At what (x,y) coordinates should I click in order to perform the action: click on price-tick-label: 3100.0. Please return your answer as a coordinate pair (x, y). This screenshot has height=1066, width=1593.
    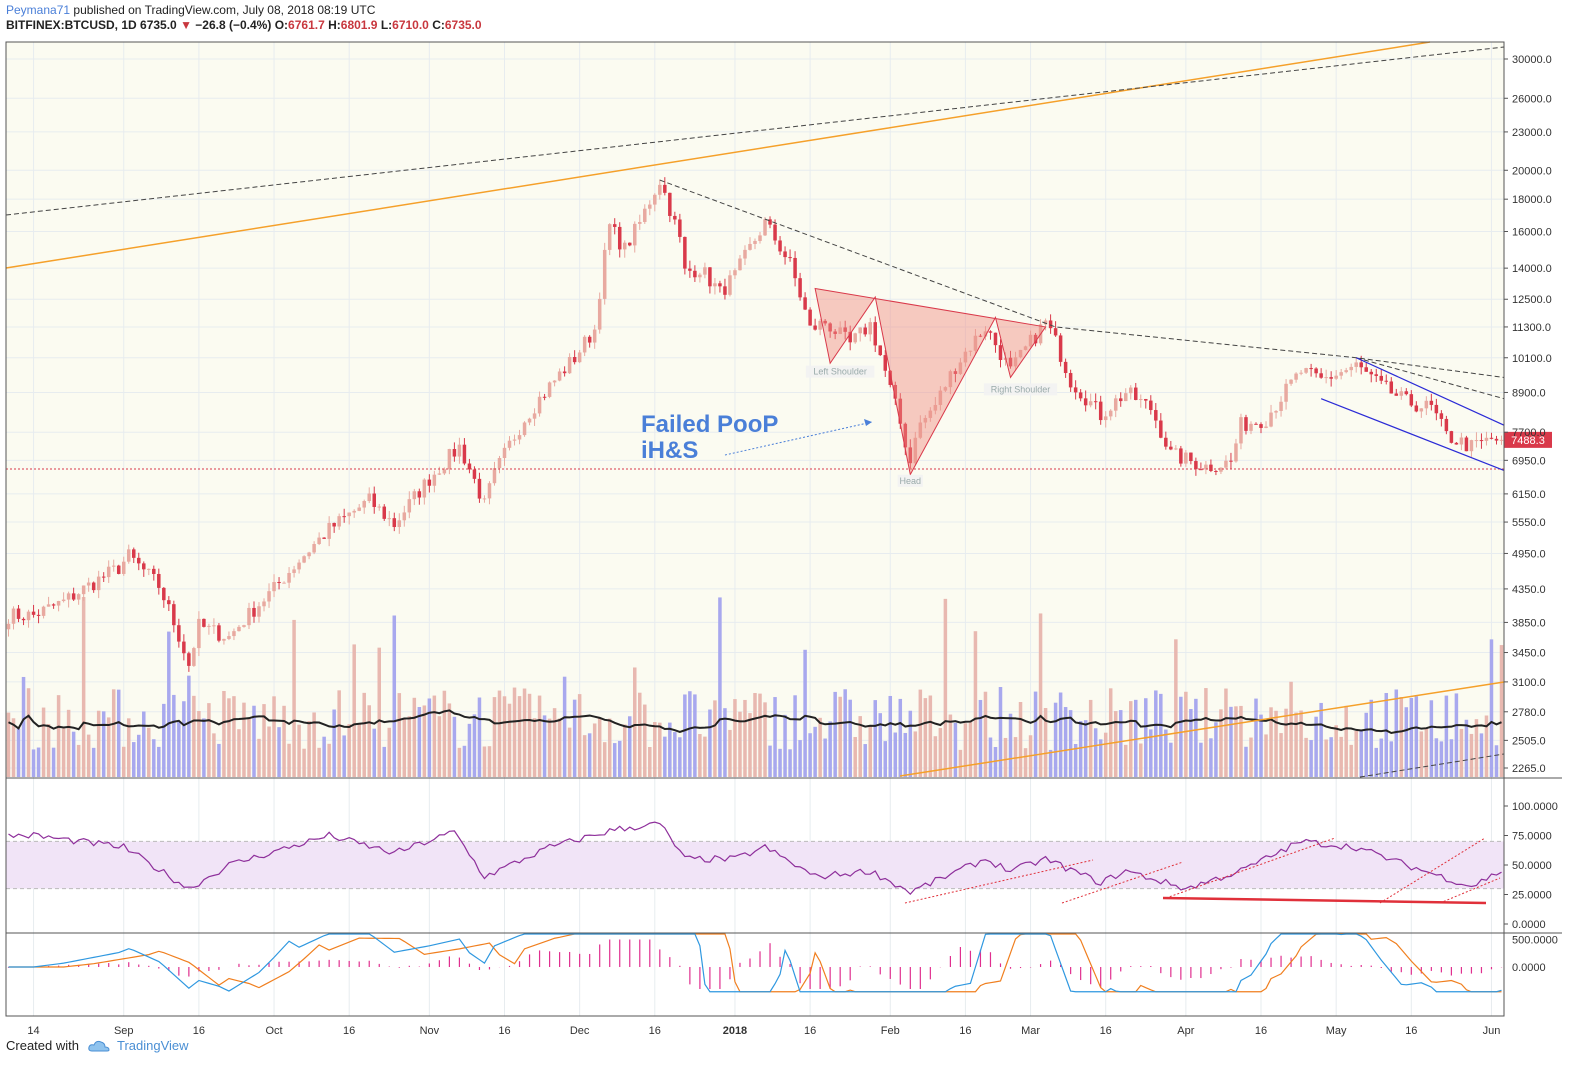
    Looking at the image, I should click on (1529, 683).